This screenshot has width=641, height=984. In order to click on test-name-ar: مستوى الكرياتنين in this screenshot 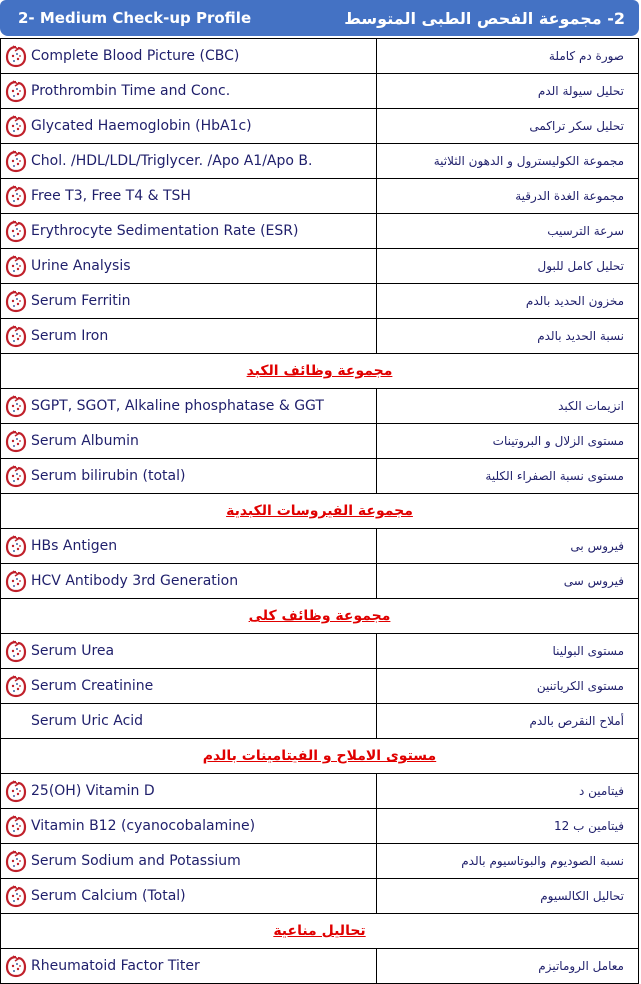, I will do `click(507, 686)`.